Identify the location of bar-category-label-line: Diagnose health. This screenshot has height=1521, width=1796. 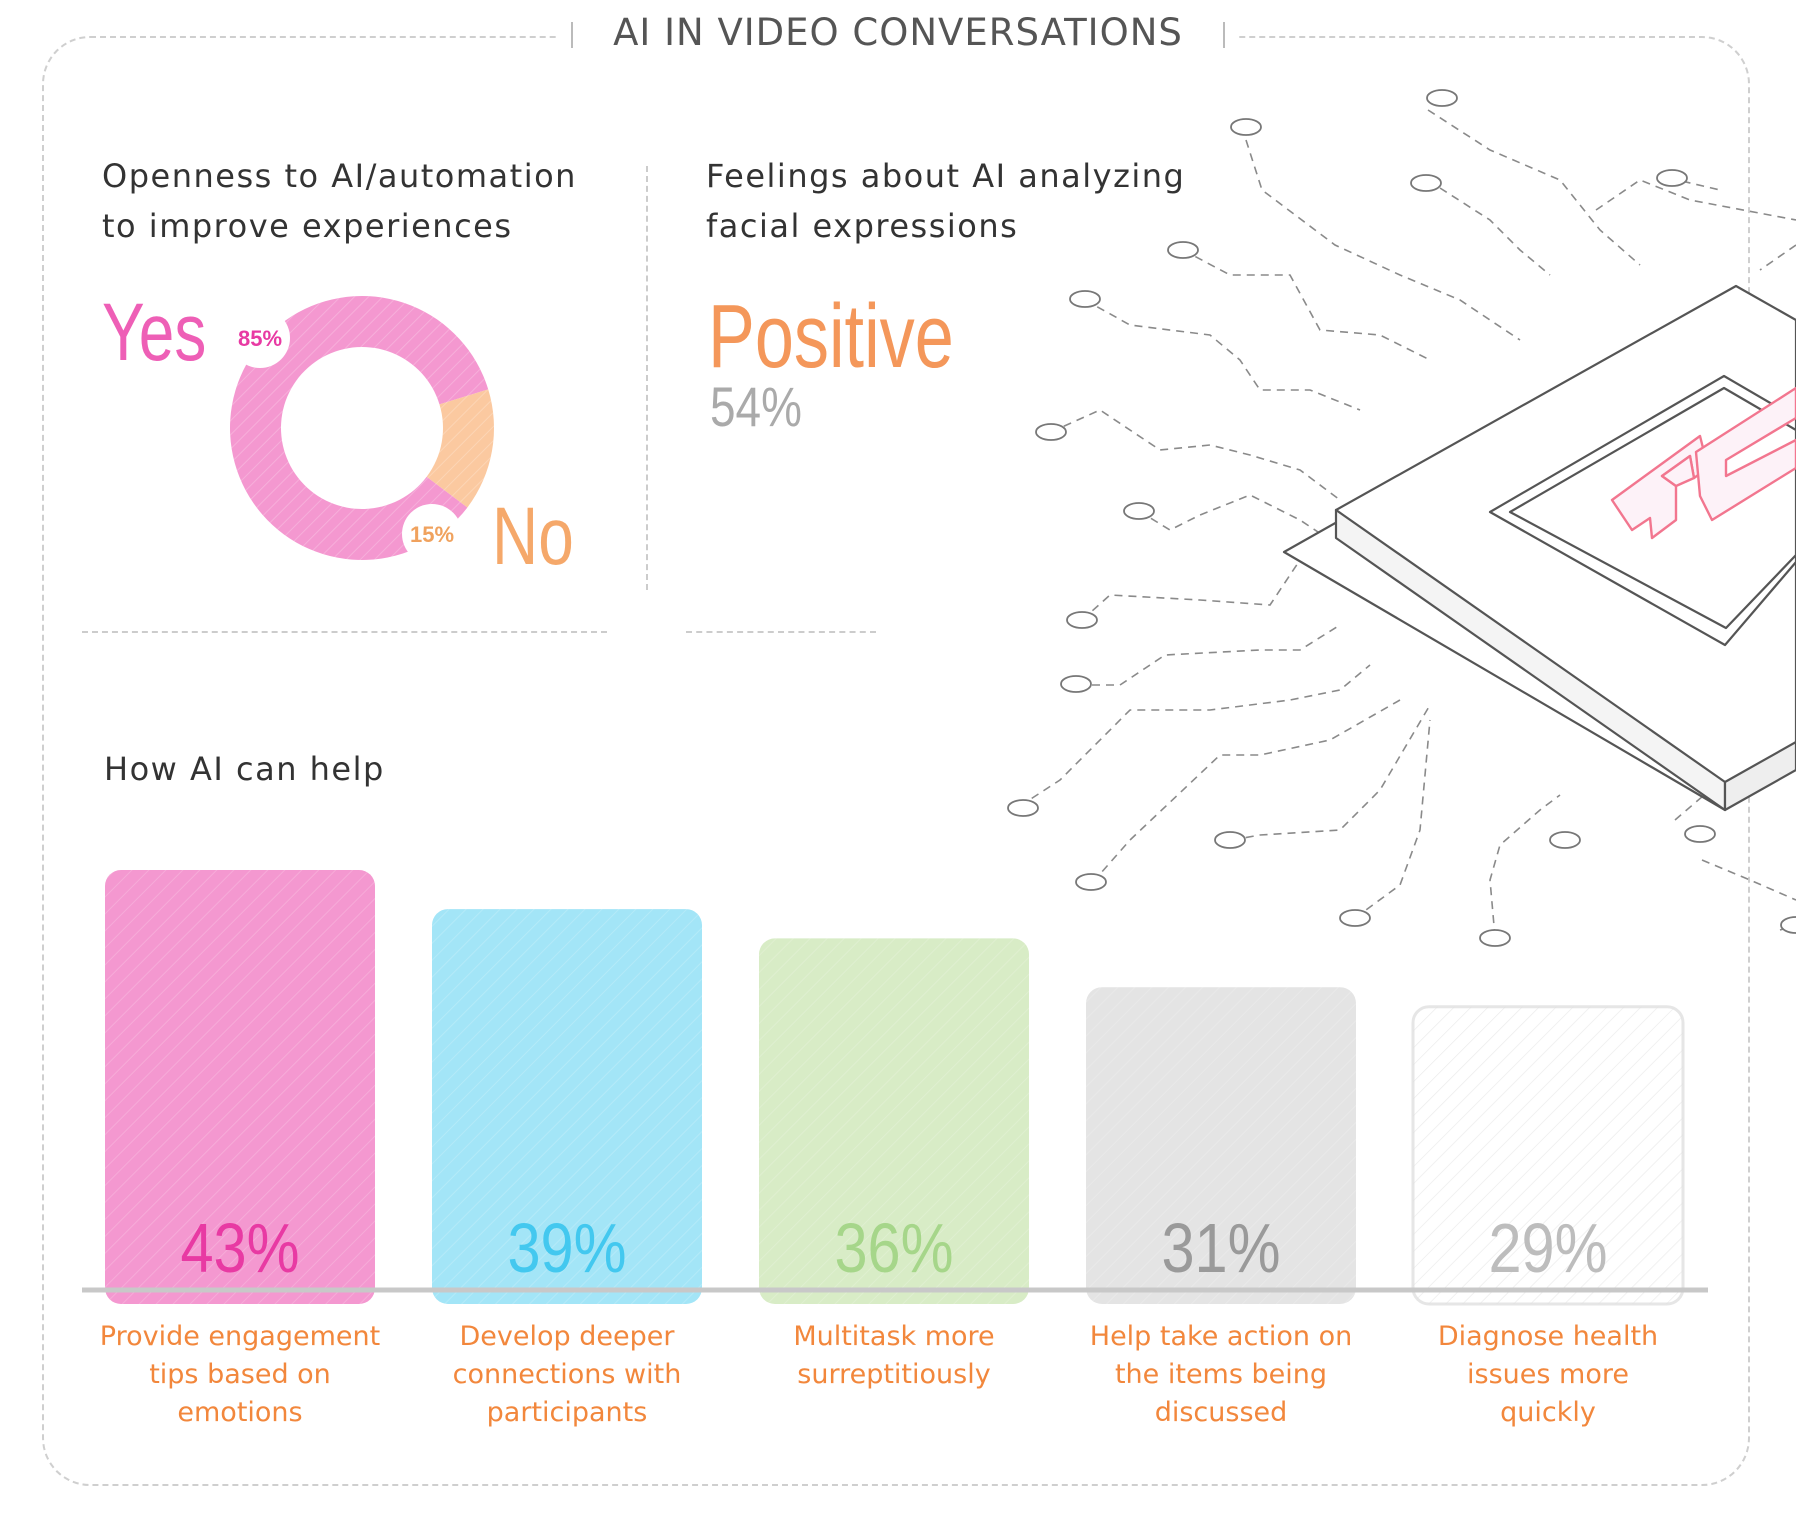
(1548, 1336).